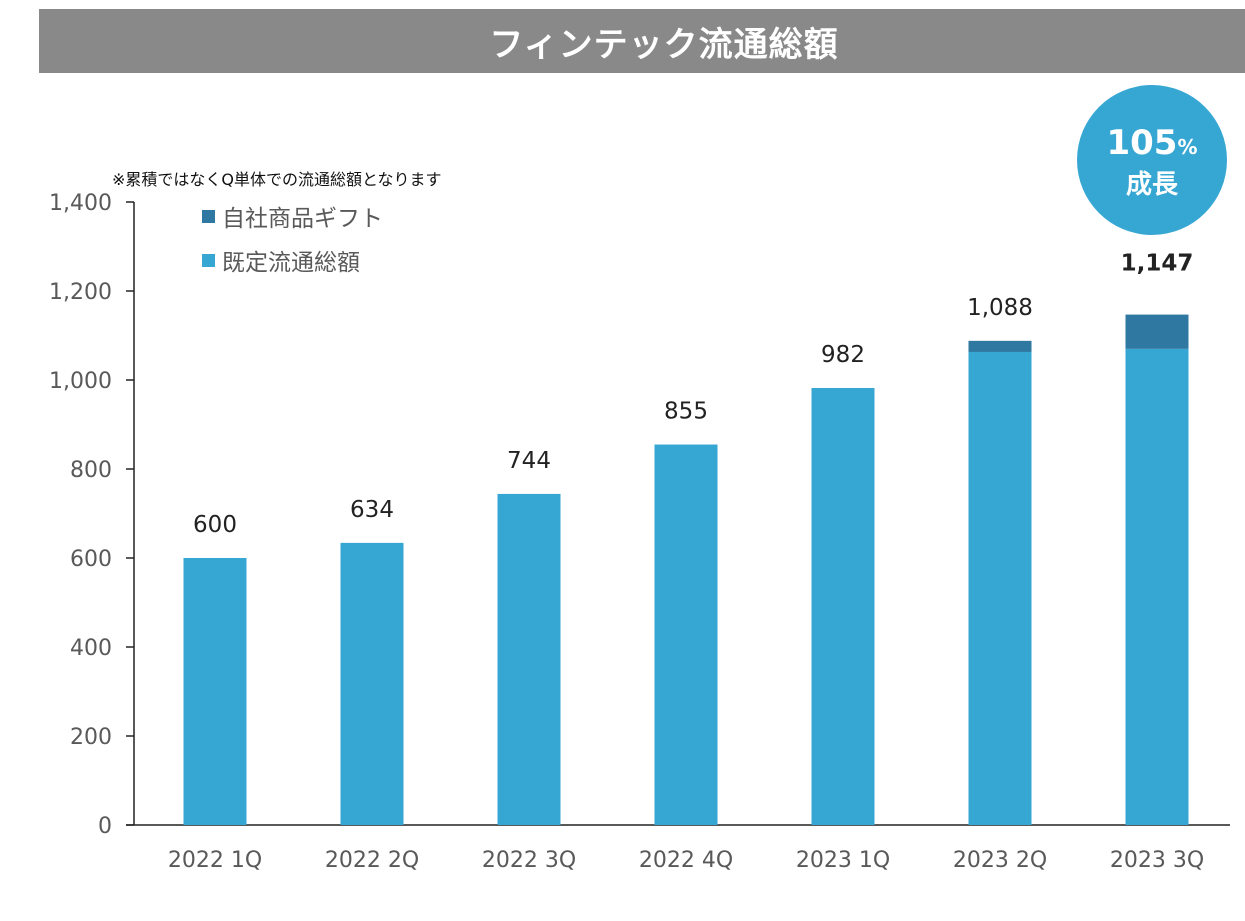 The height and width of the screenshot is (921, 1245). Describe the element at coordinates (372, 510) in the screenshot. I see `data-label: 634` at that location.